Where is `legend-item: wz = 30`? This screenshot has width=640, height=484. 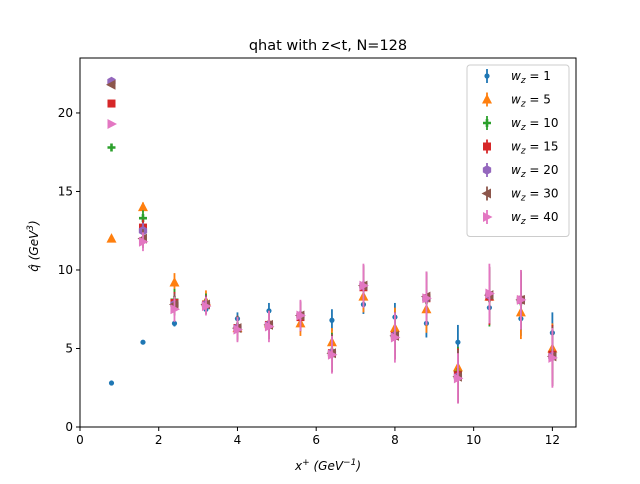 legend-item: wz = 30 is located at coordinates (520, 195).